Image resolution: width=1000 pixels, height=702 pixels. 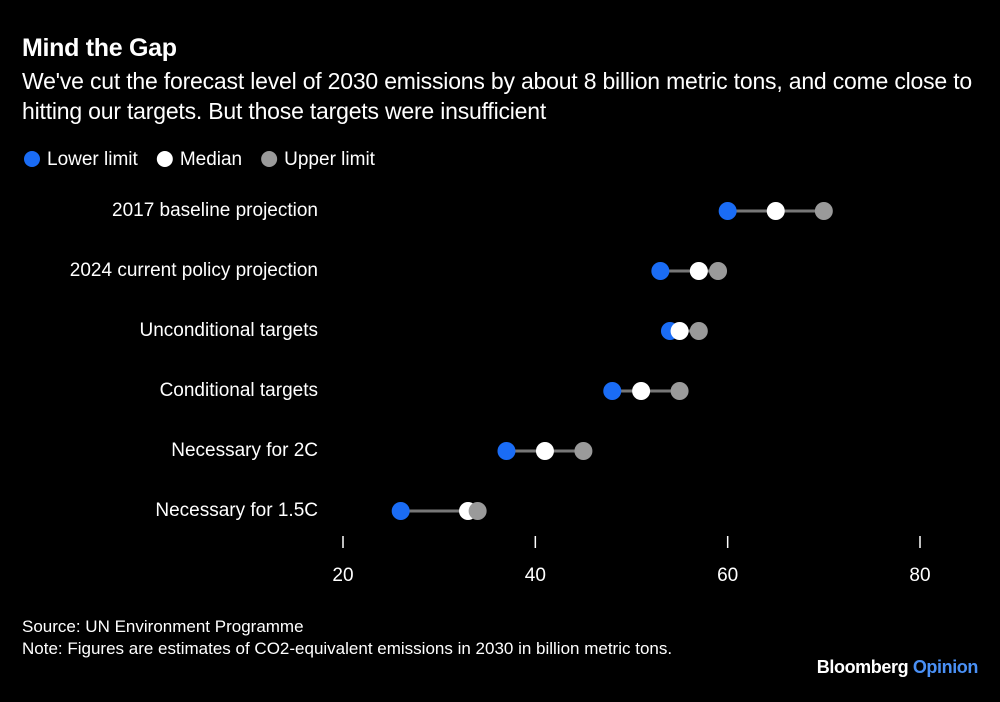 I want to click on y-tick-label: Necessary for 1.5C, so click(x=236, y=510).